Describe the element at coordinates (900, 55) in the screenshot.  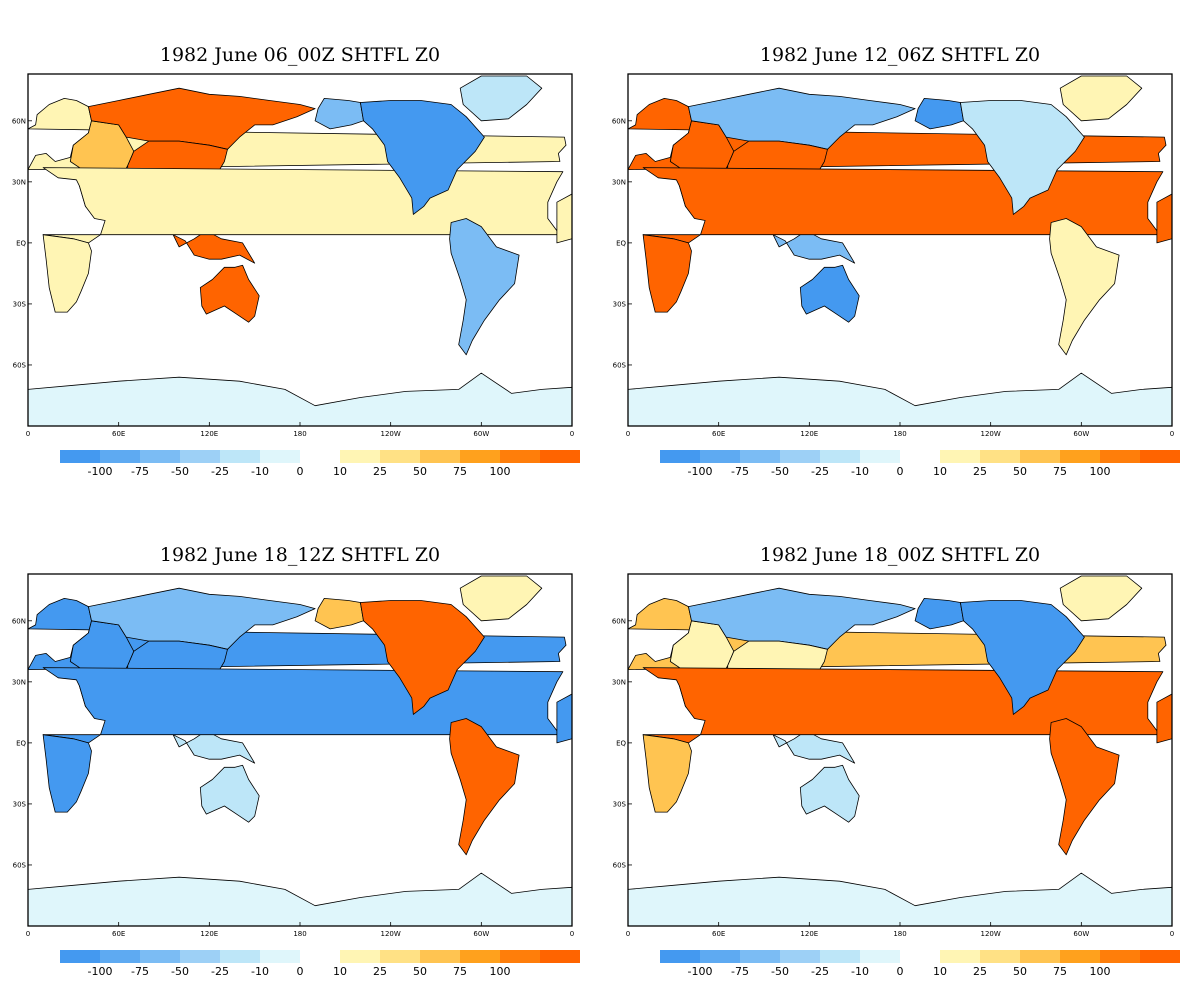
I see `panel-title: 1982 June 12_06Z SHTFL Z0` at that location.